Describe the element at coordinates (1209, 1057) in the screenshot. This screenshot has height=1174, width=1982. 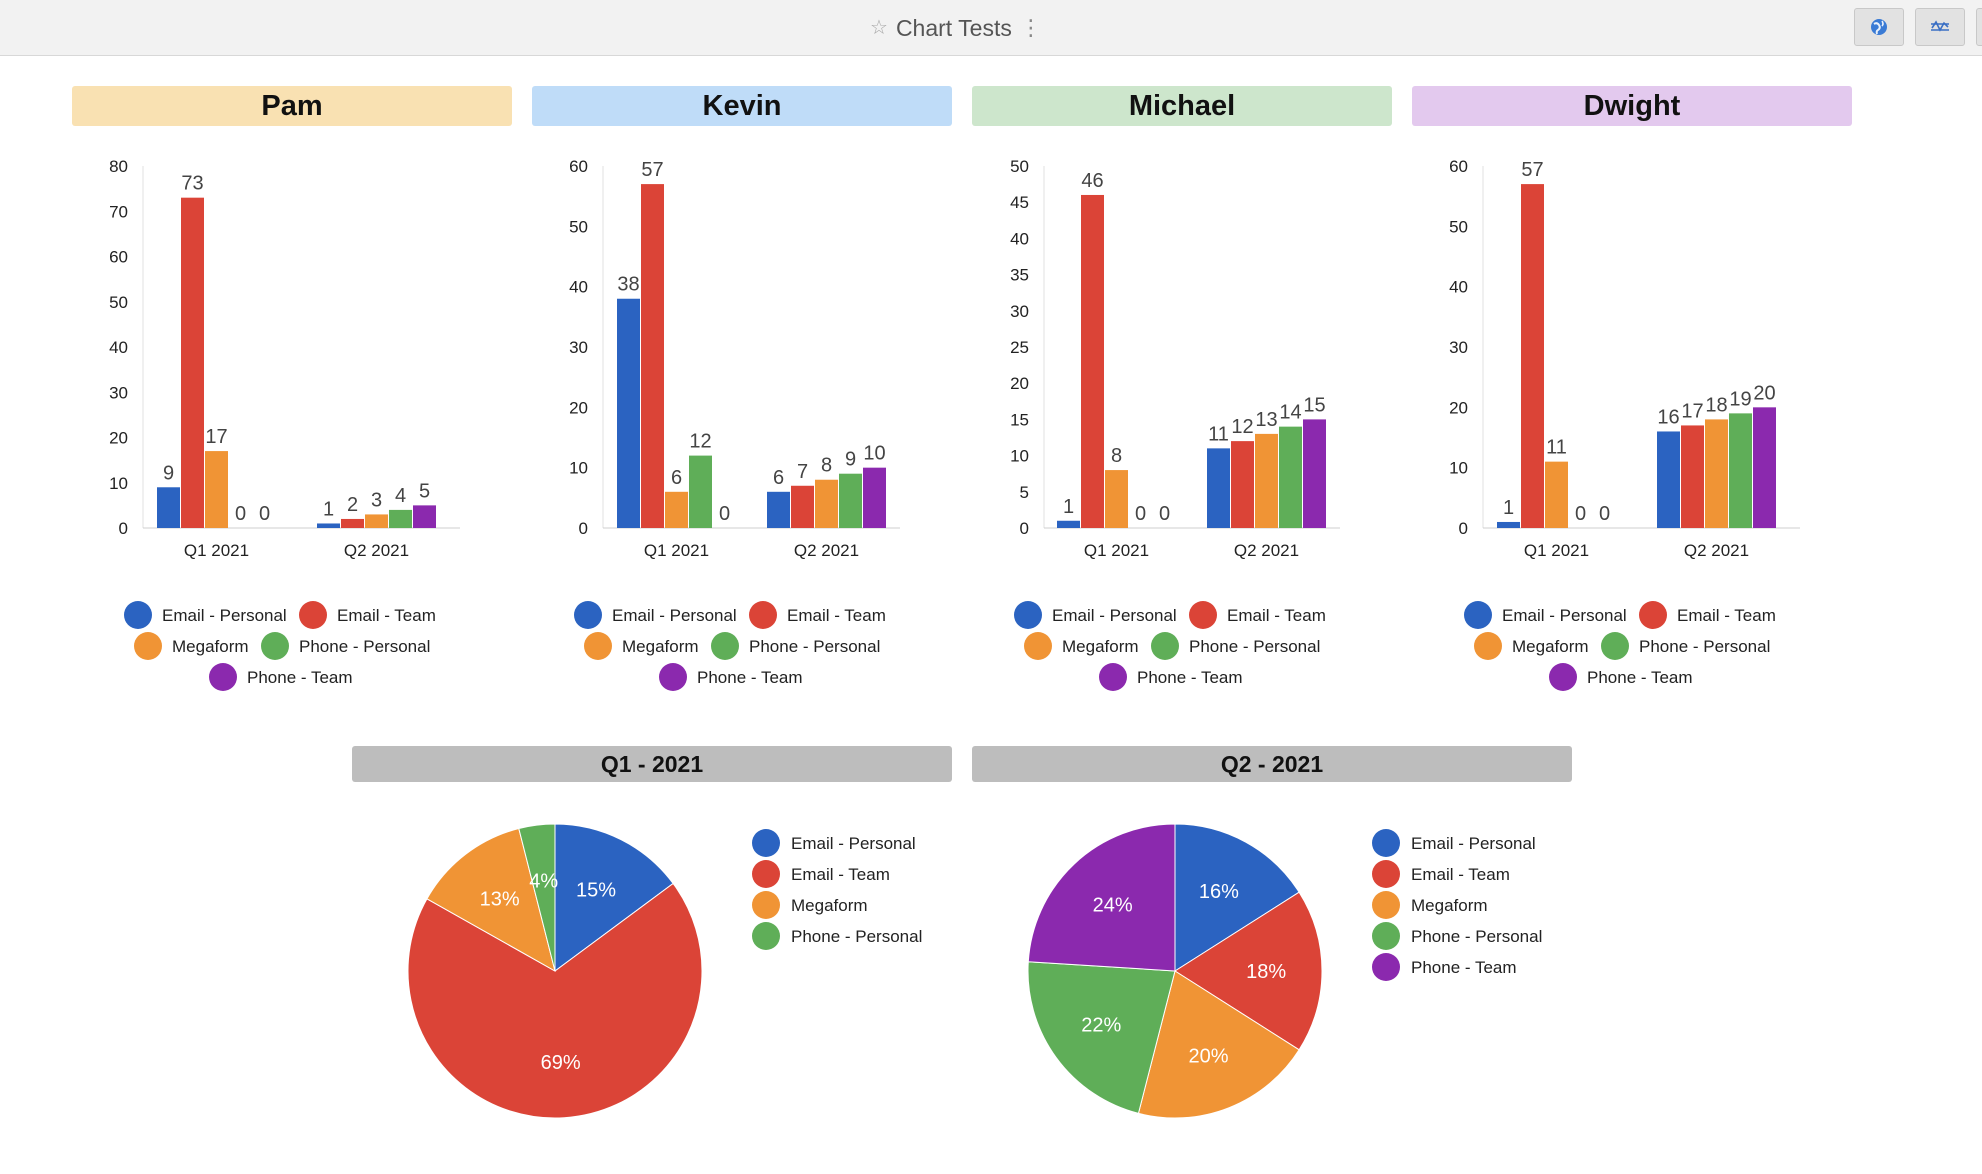
I see `pie-percent-label: 20%` at that location.